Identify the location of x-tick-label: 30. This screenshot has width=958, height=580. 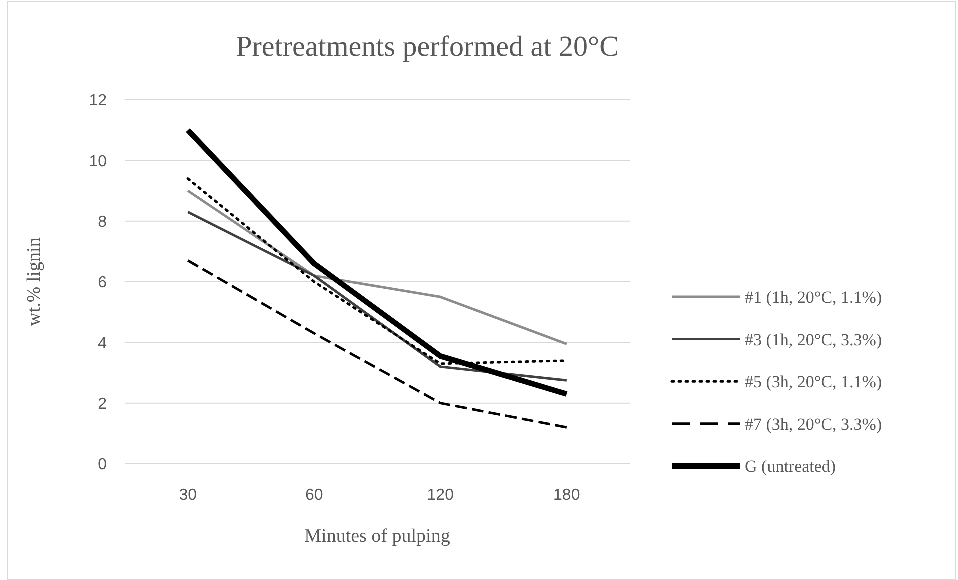
(188, 495).